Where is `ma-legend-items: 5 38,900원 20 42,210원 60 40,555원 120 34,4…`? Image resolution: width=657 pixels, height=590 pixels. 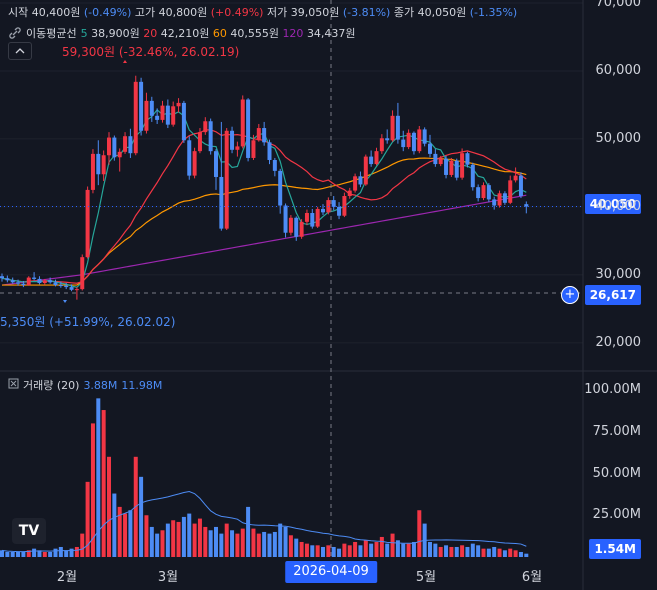 ma-legend-items: 5 38,900원 20 42,210원 60 40,555원 120 34,4… is located at coordinates (218, 33).